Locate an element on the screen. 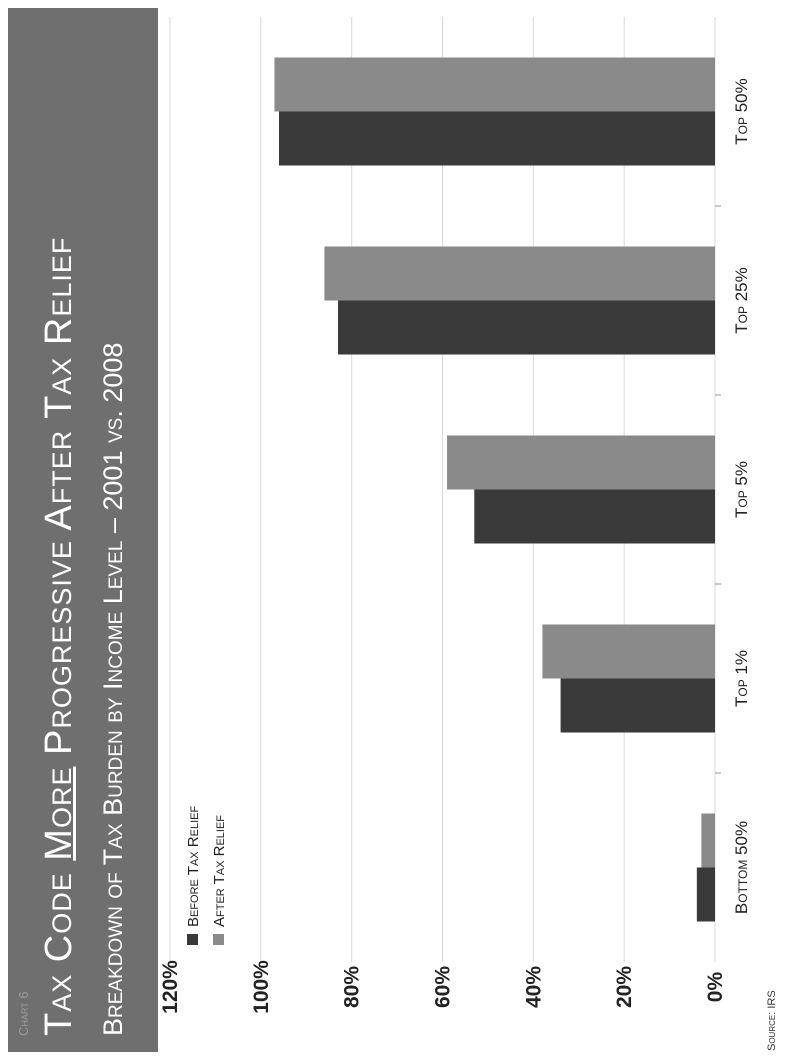 This screenshot has width=795, height=1057. source-note: Source: IRS is located at coordinates (772, 1020).